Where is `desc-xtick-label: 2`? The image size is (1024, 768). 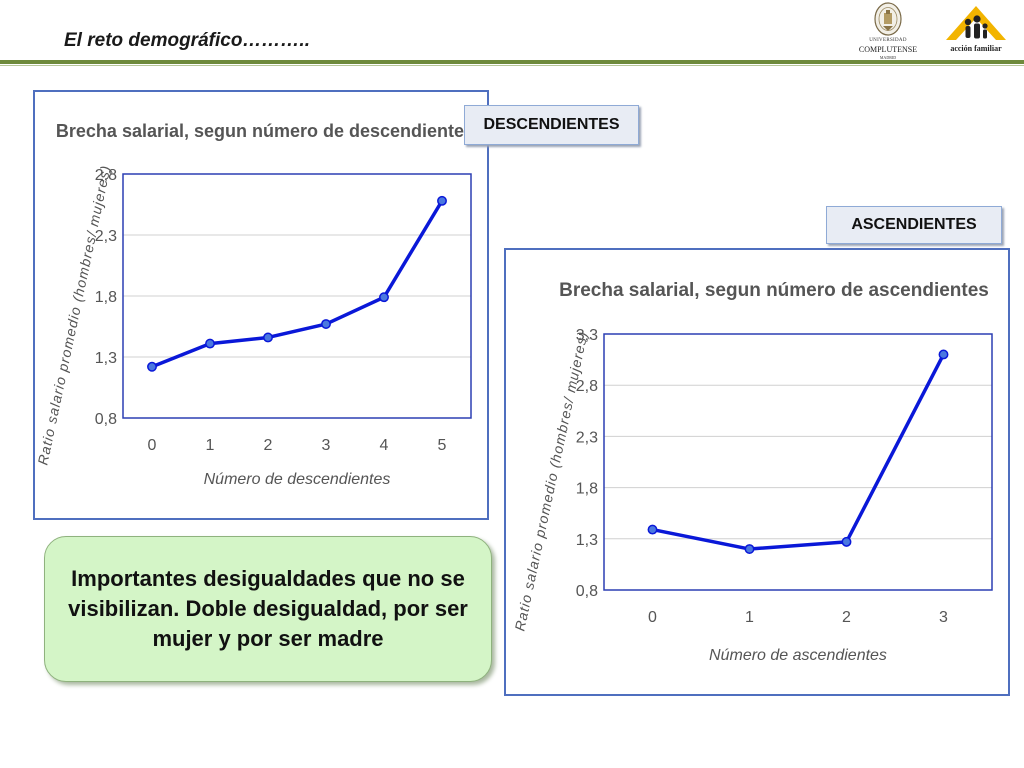 desc-xtick-label: 2 is located at coordinates (268, 445).